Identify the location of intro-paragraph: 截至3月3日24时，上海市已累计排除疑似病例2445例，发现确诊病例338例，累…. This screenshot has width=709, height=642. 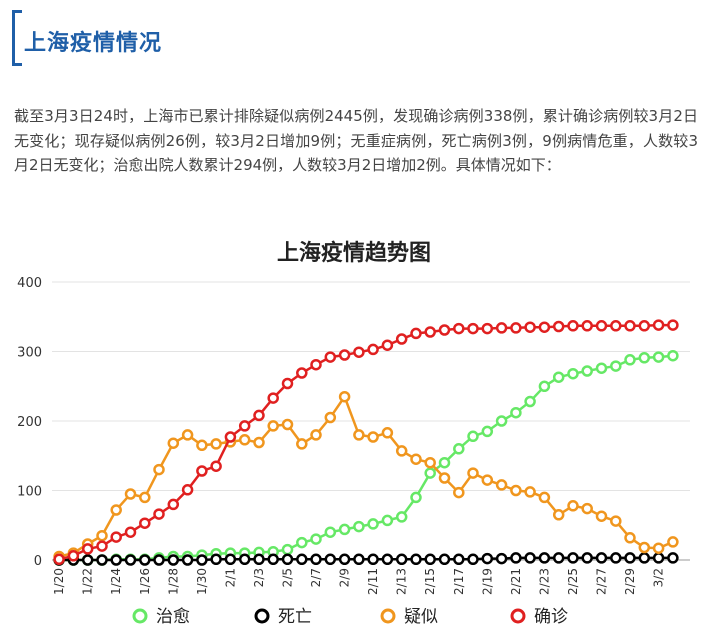
(356, 140).